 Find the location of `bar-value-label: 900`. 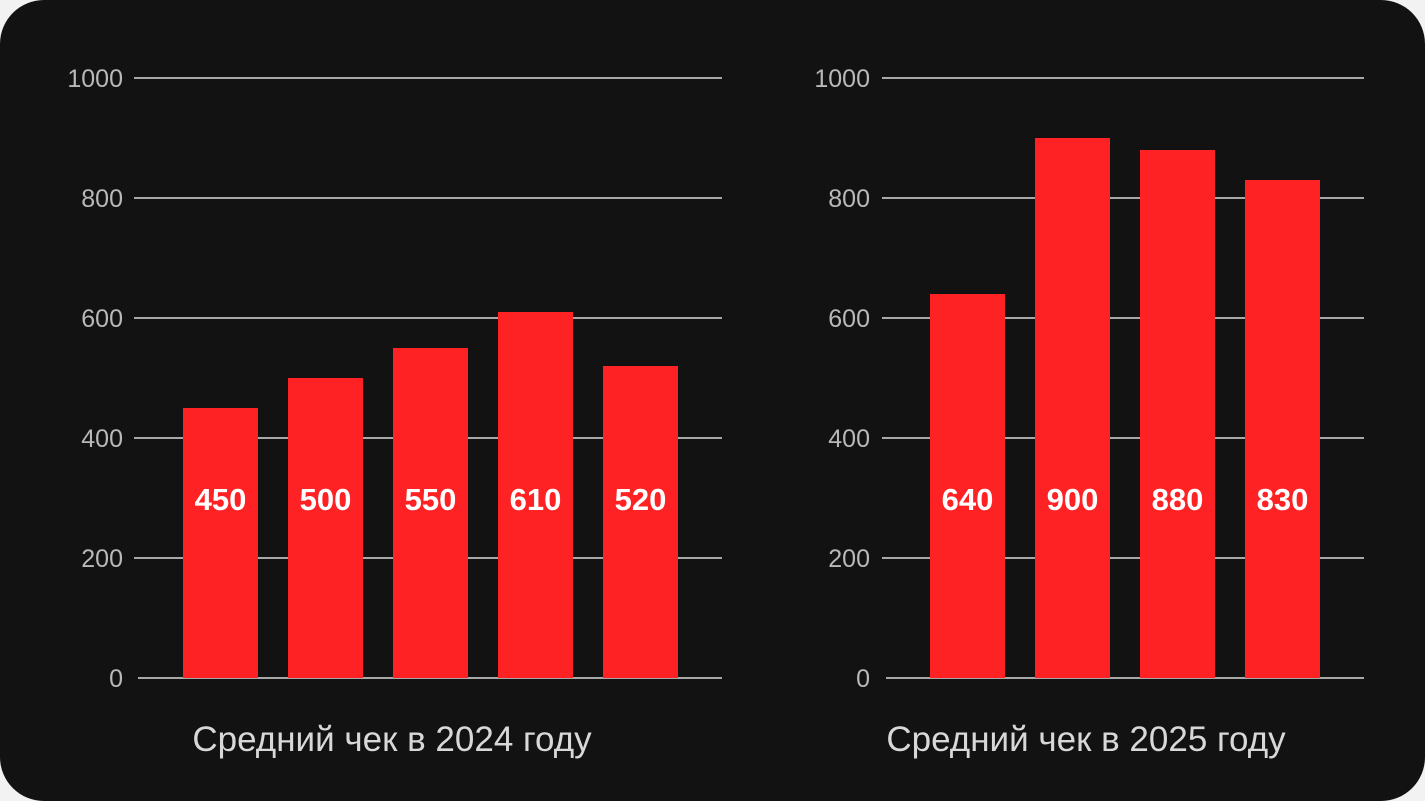

bar-value-label: 900 is located at coordinates (1073, 499).